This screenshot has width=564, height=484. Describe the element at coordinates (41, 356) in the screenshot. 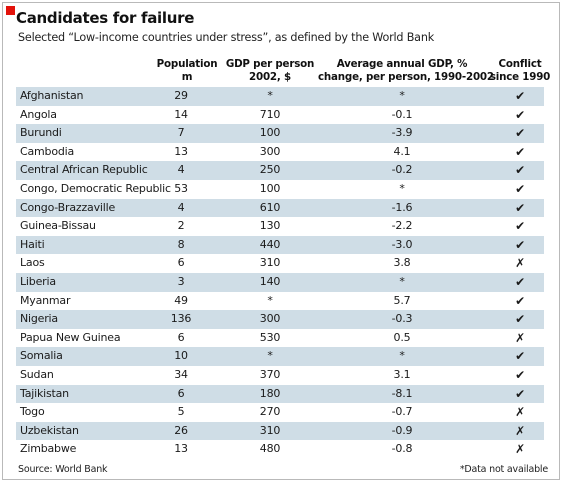

I see `country-cell: Somalia` at that location.